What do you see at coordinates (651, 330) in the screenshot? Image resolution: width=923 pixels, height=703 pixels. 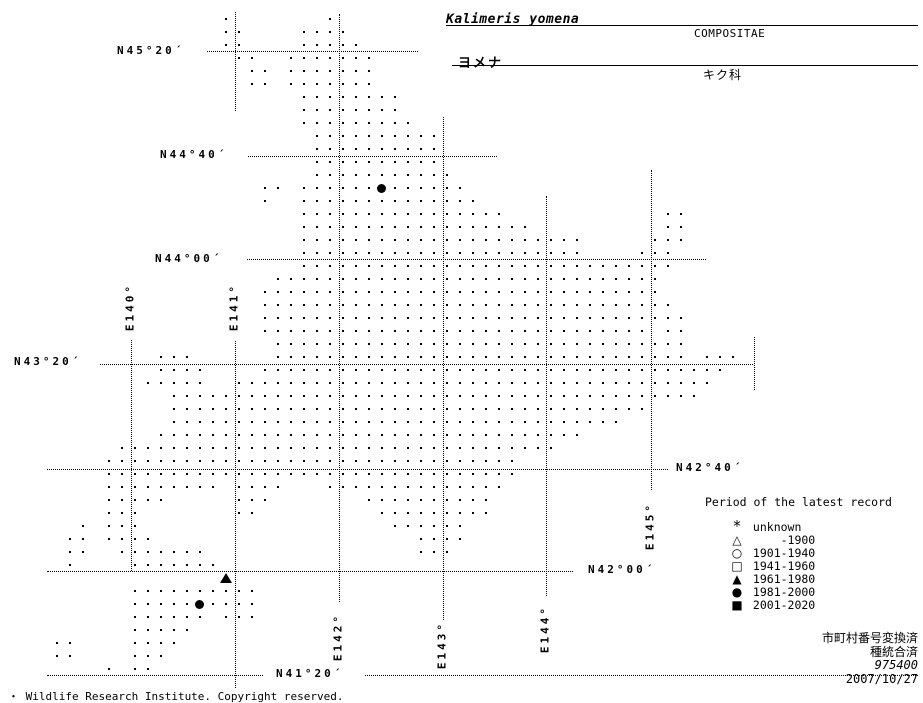 I see `longitude-line` at bounding box center [651, 330].